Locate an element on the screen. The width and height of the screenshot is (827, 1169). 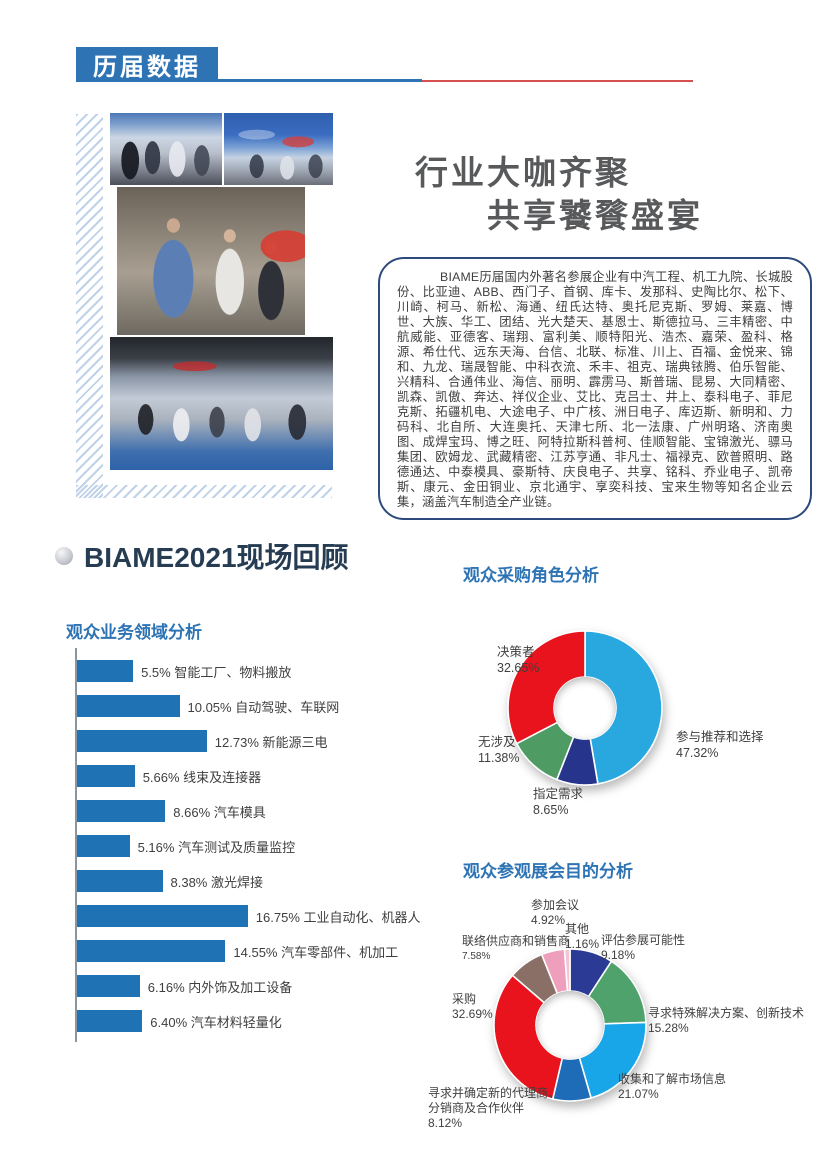
pie-label-pct: 1.16% is located at coordinates (582, 944).